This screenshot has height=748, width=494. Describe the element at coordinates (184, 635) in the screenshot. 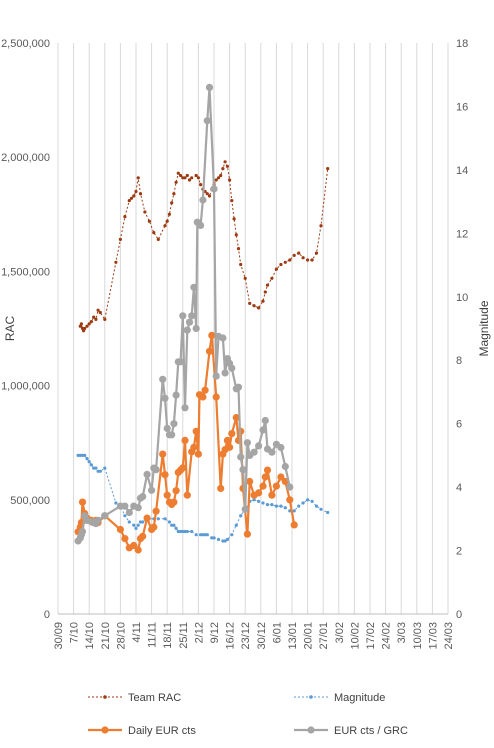

I see `x-tick-label: 25/11` at that location.